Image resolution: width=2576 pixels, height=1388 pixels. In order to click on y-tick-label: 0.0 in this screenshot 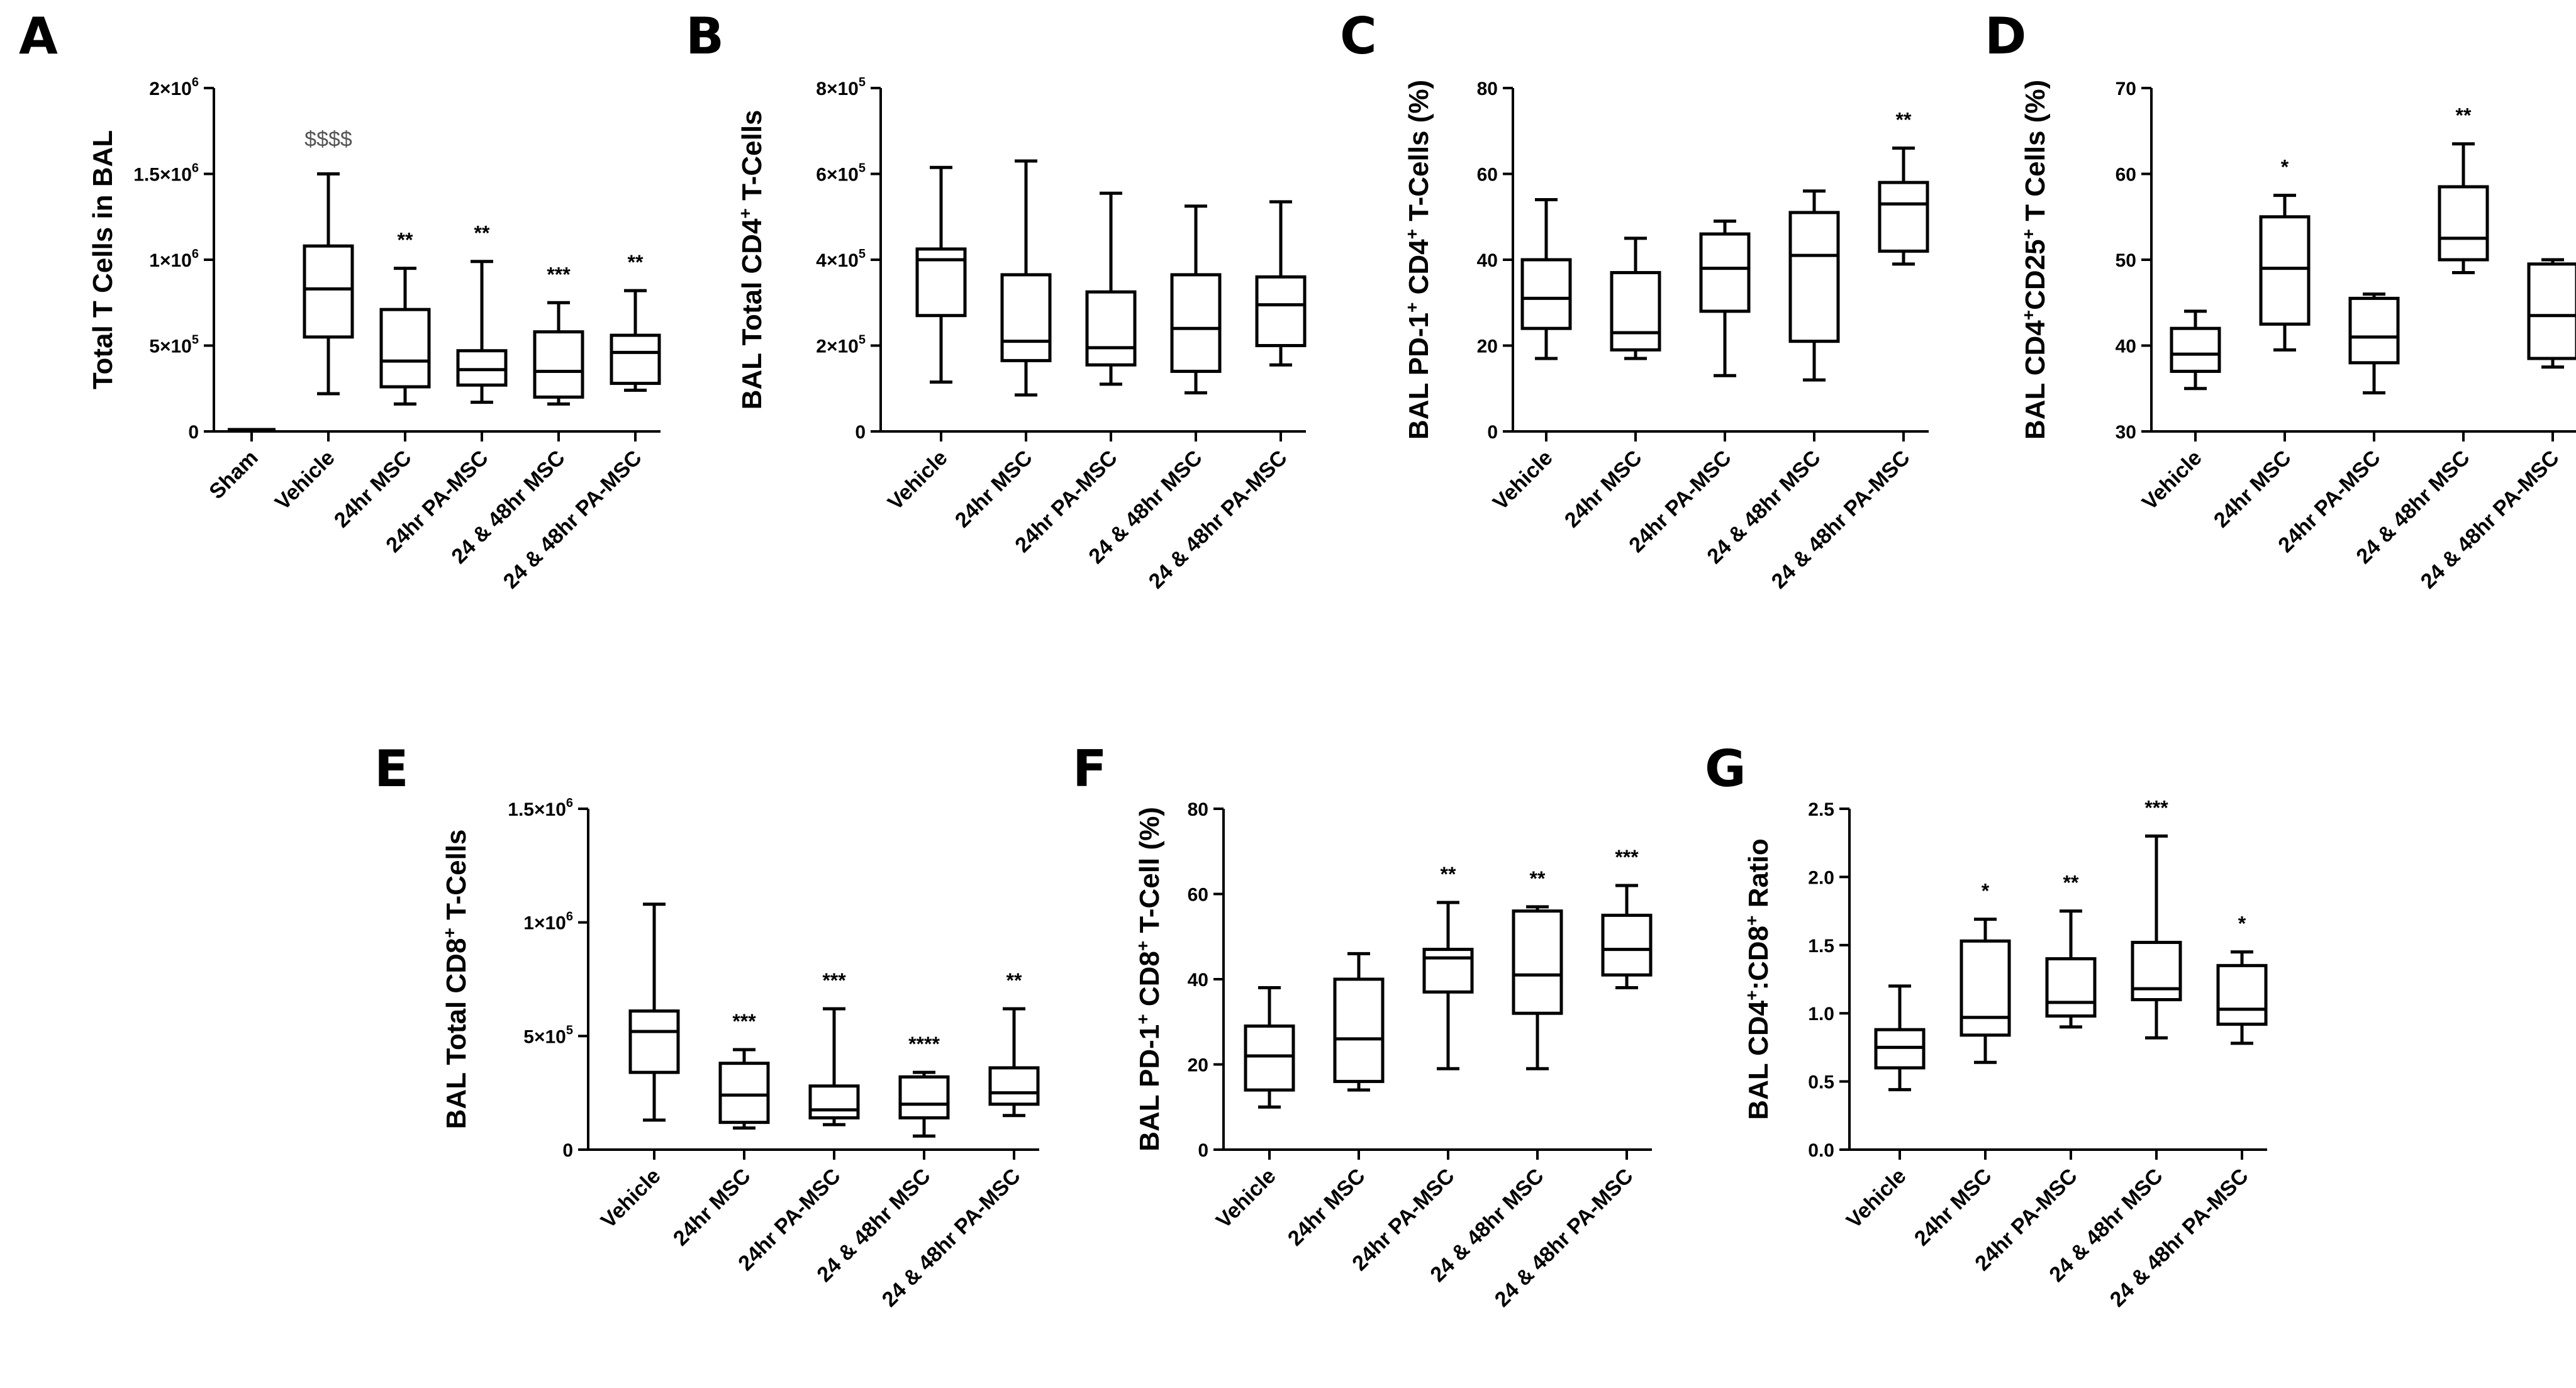, I will do `click(1821, 1150)`.